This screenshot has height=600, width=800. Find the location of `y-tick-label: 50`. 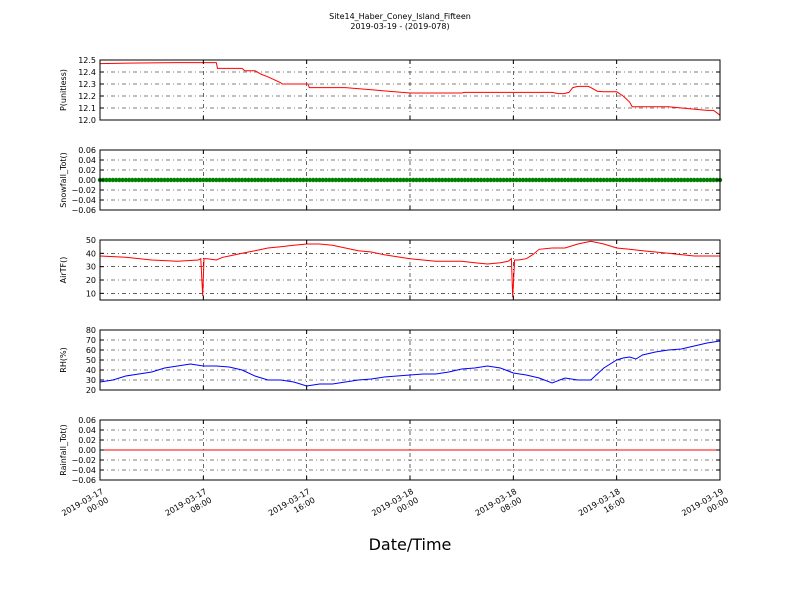

y-tick-label: 50 is located at coordinates (91, 360).